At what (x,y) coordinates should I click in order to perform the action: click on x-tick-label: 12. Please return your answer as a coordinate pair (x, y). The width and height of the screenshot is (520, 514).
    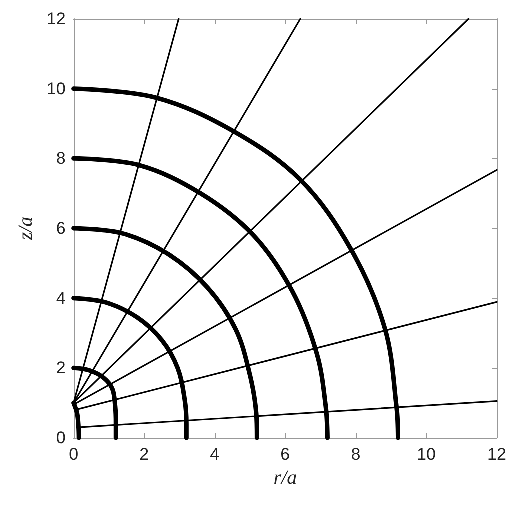
    Looking at the image, I should click on (497, 454).